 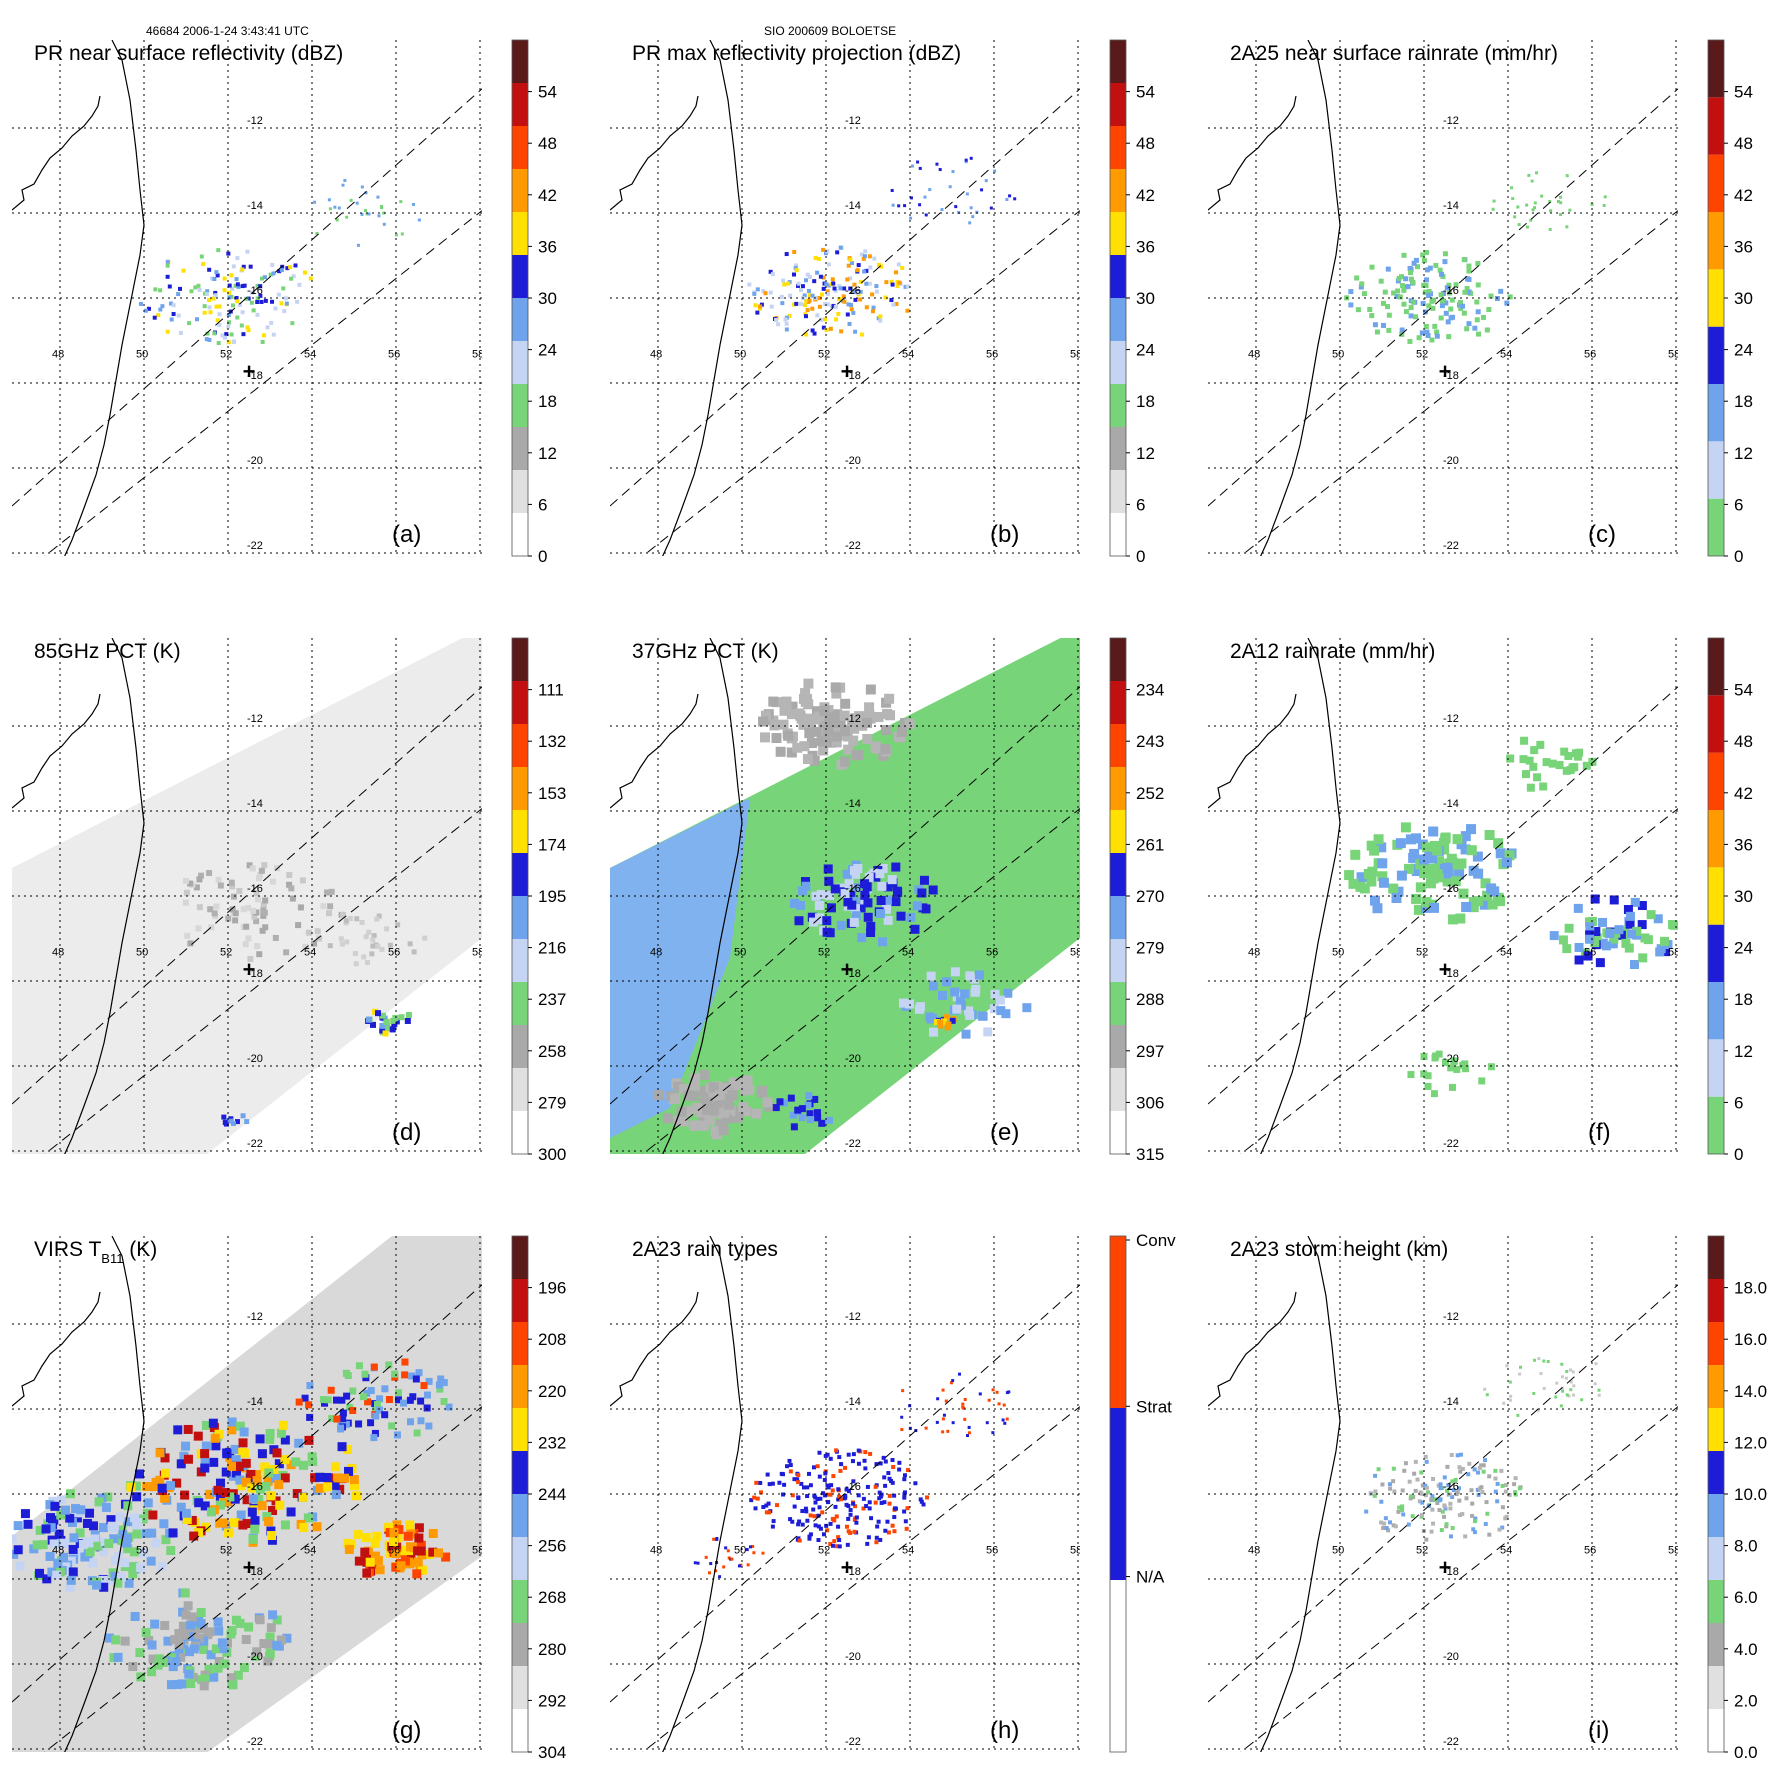 I want to click on colorbar-tick-label: 12.0, so click(x=1750, y=1442).